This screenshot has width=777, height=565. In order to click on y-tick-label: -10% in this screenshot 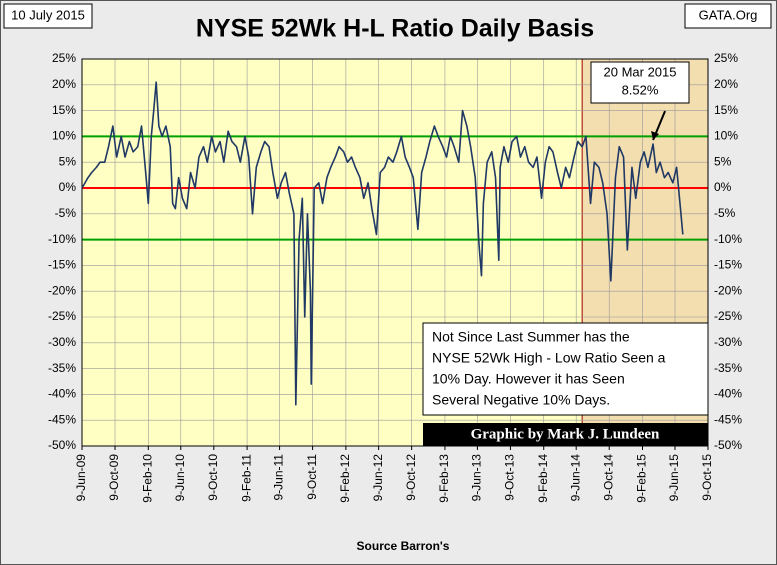, I will do `click(62, 239)`.